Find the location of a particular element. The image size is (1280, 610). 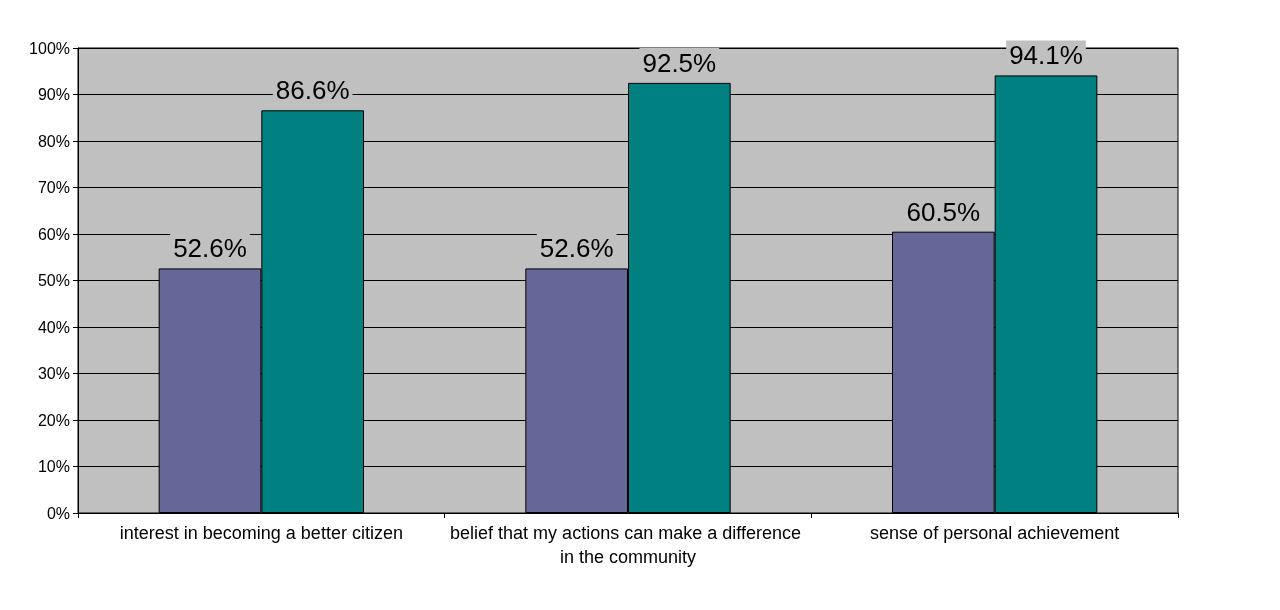

y-tick-label: 60% is located at coordinates (53, 234).